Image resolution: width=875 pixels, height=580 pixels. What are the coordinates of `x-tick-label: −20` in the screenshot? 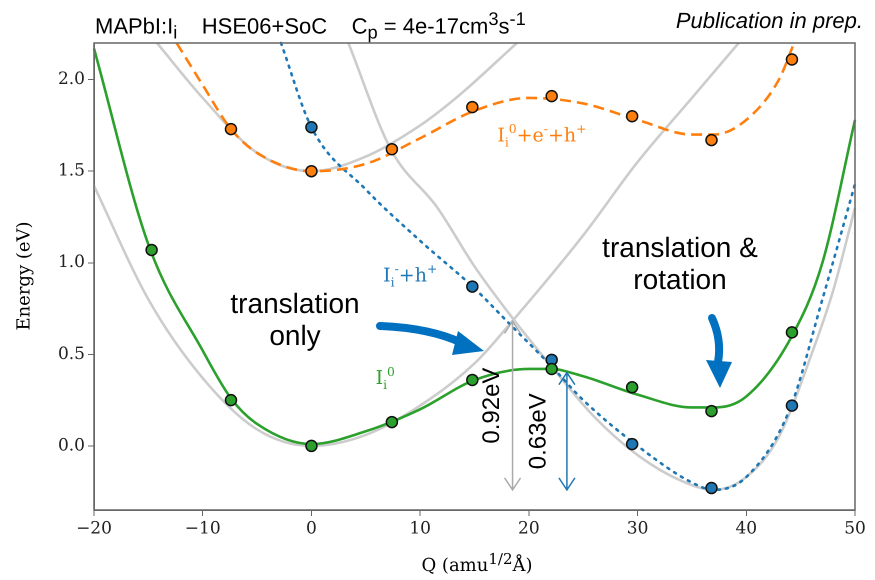 It's located at (94, 528).